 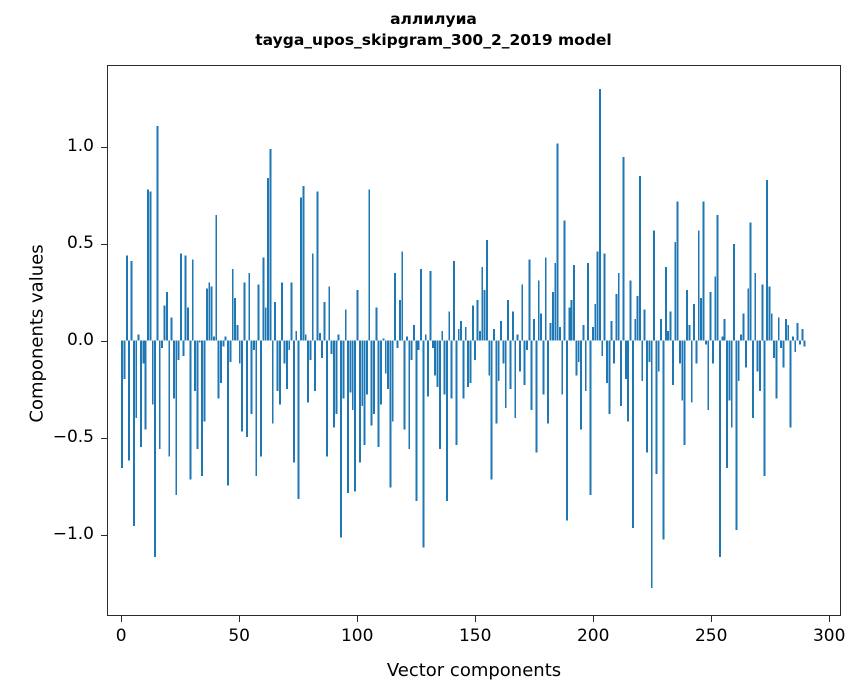 I want to click on y-tick-label: −0.5, so click(x=73, y=436).